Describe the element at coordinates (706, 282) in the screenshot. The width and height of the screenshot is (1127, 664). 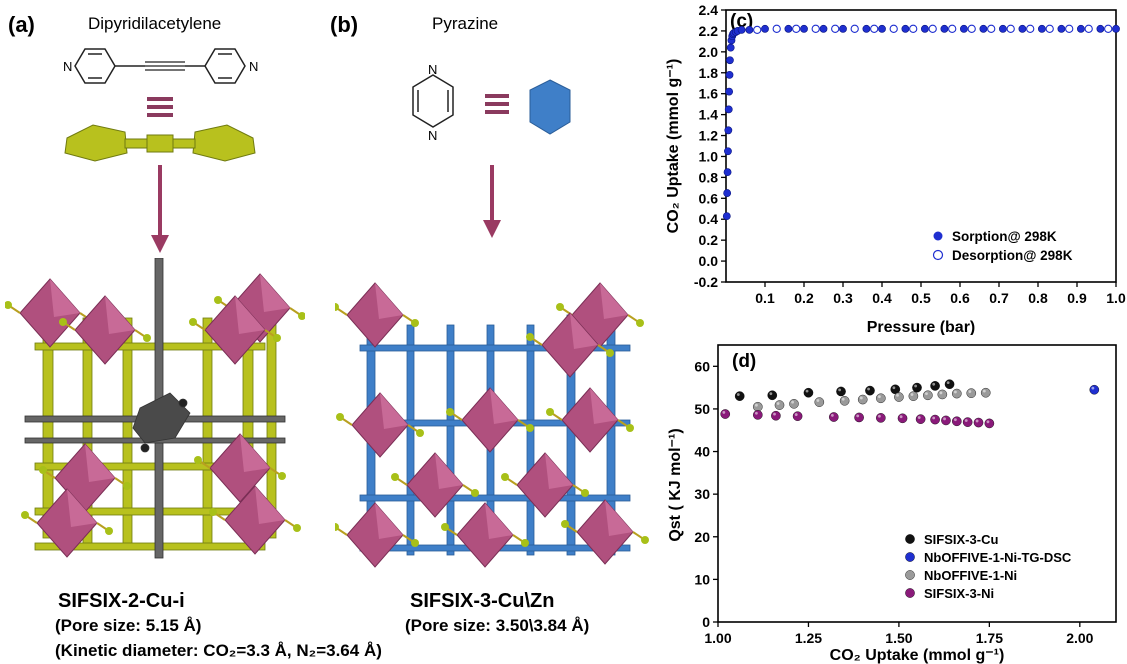
I see `c-ytick-label: -0.2` at that location.